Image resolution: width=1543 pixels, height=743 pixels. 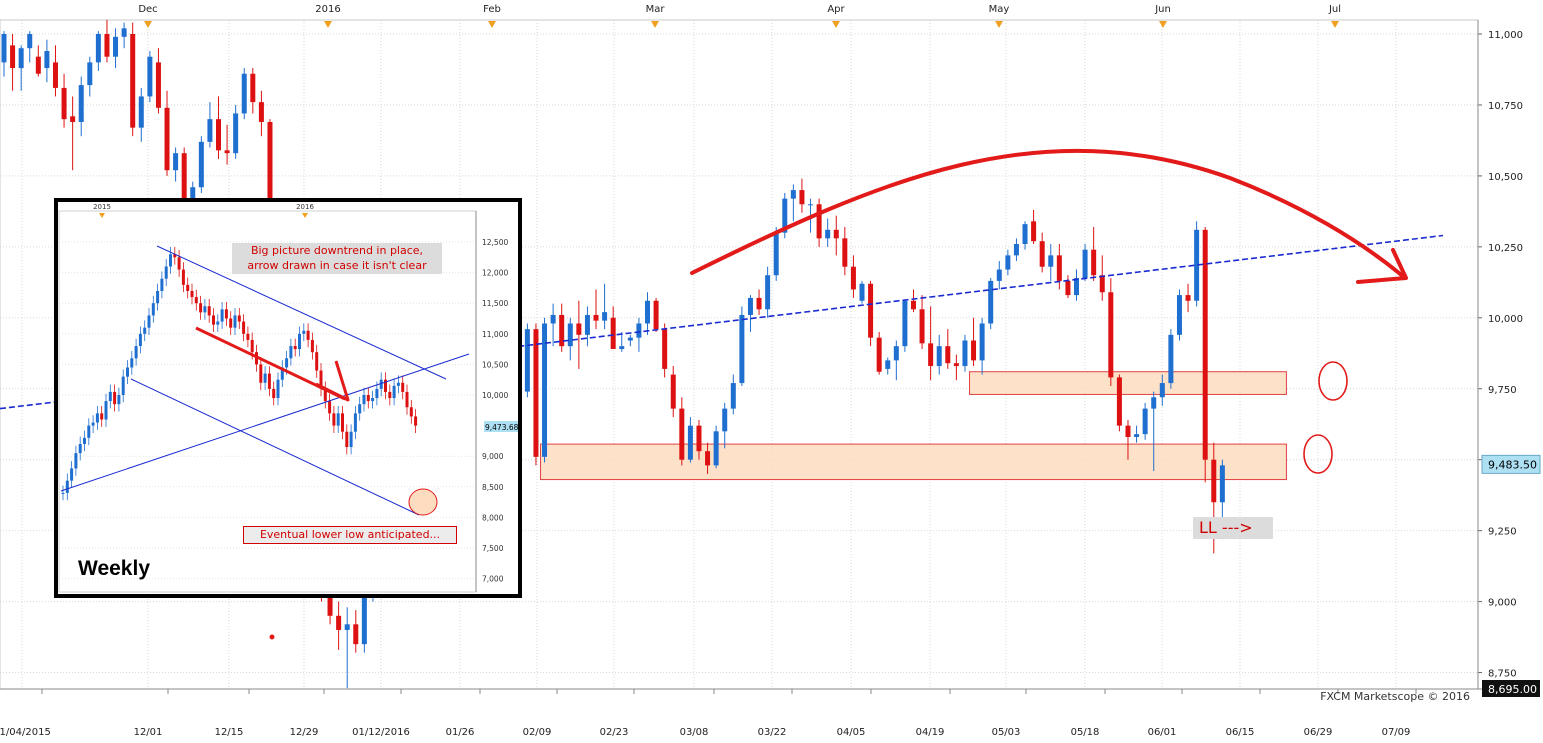 What do you see at coordinates (1163, 24) in the screenshot?
I see `month-marker` at bounding box center [1163, 24].